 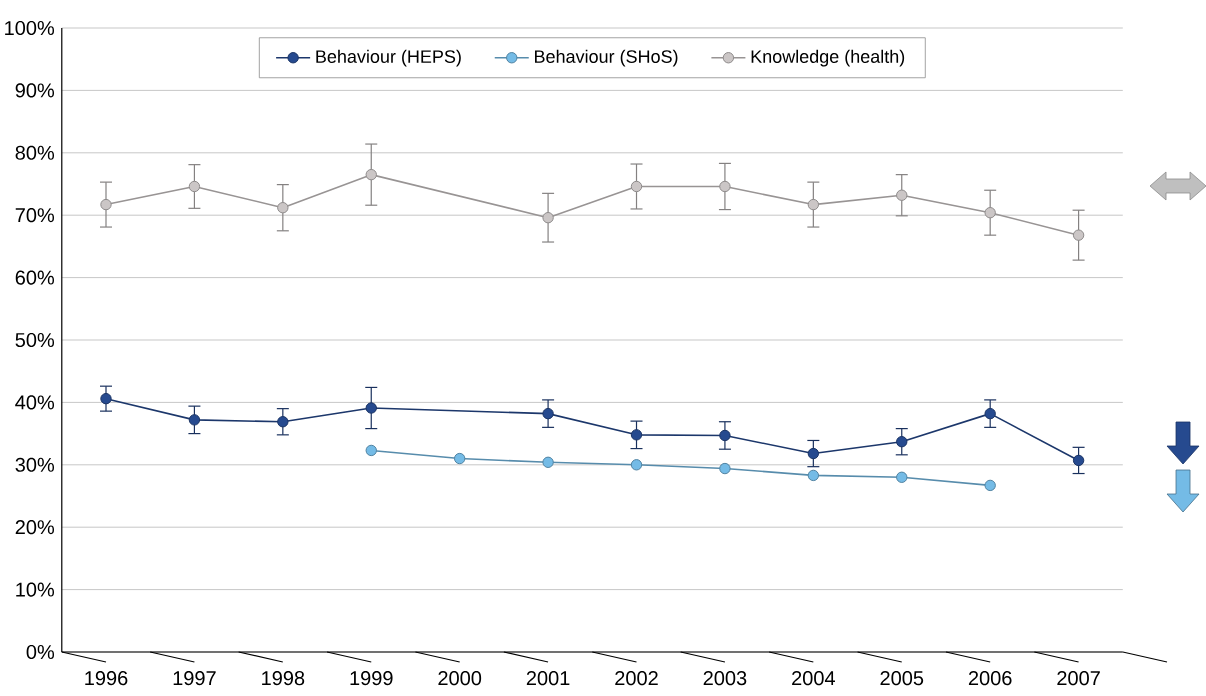 What do you see at coordinates (35, 464) in the screenshot?
I see `y-tick-label: 30%` at bounding box center [35, 464].